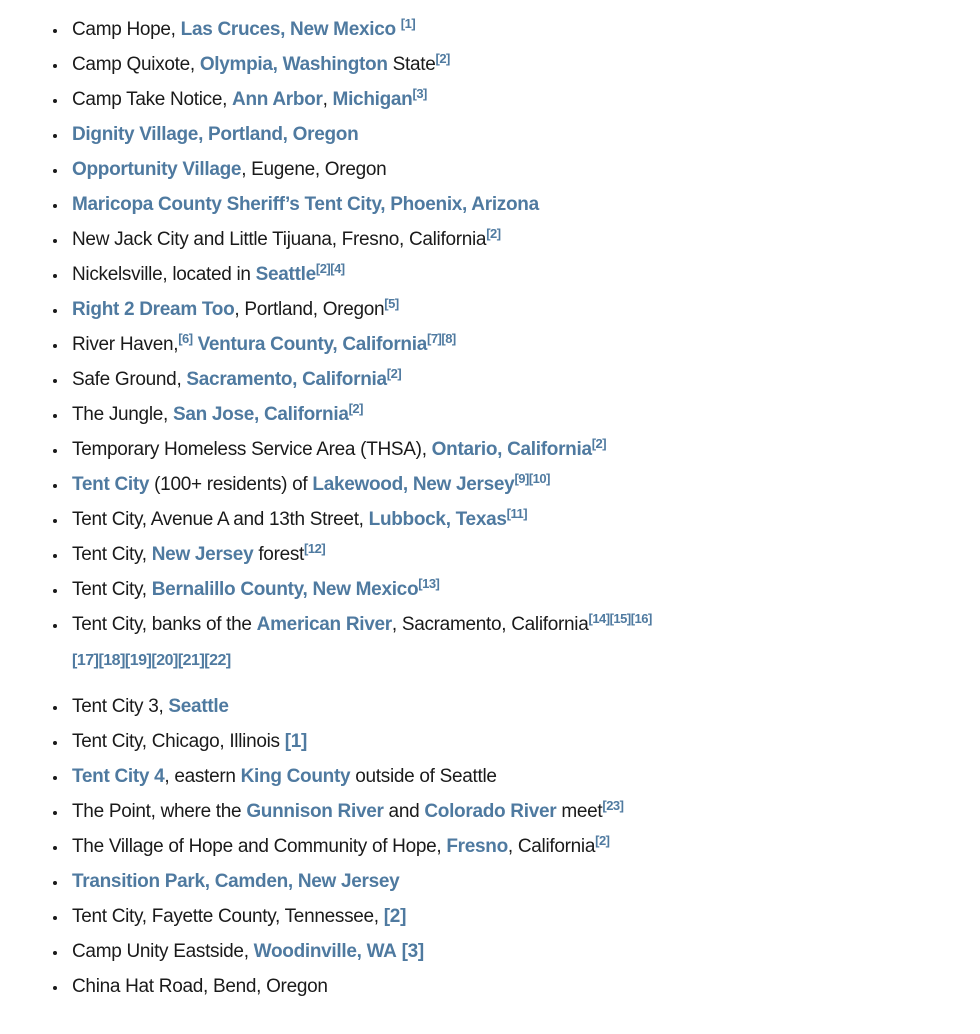 The image size is (980, 1034). What do you see at coordinates (286, 379) in the screenshot?
I see `link: Sacramento, California` at bounding box center [286, 379].